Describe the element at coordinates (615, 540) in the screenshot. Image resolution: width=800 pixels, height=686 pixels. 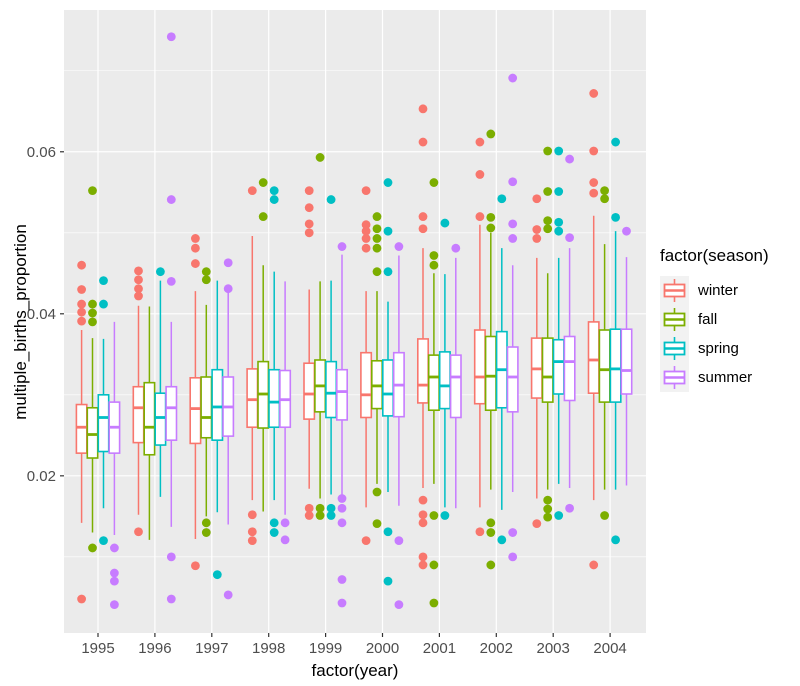
I see `outlier-point-2004-spring` at that location.